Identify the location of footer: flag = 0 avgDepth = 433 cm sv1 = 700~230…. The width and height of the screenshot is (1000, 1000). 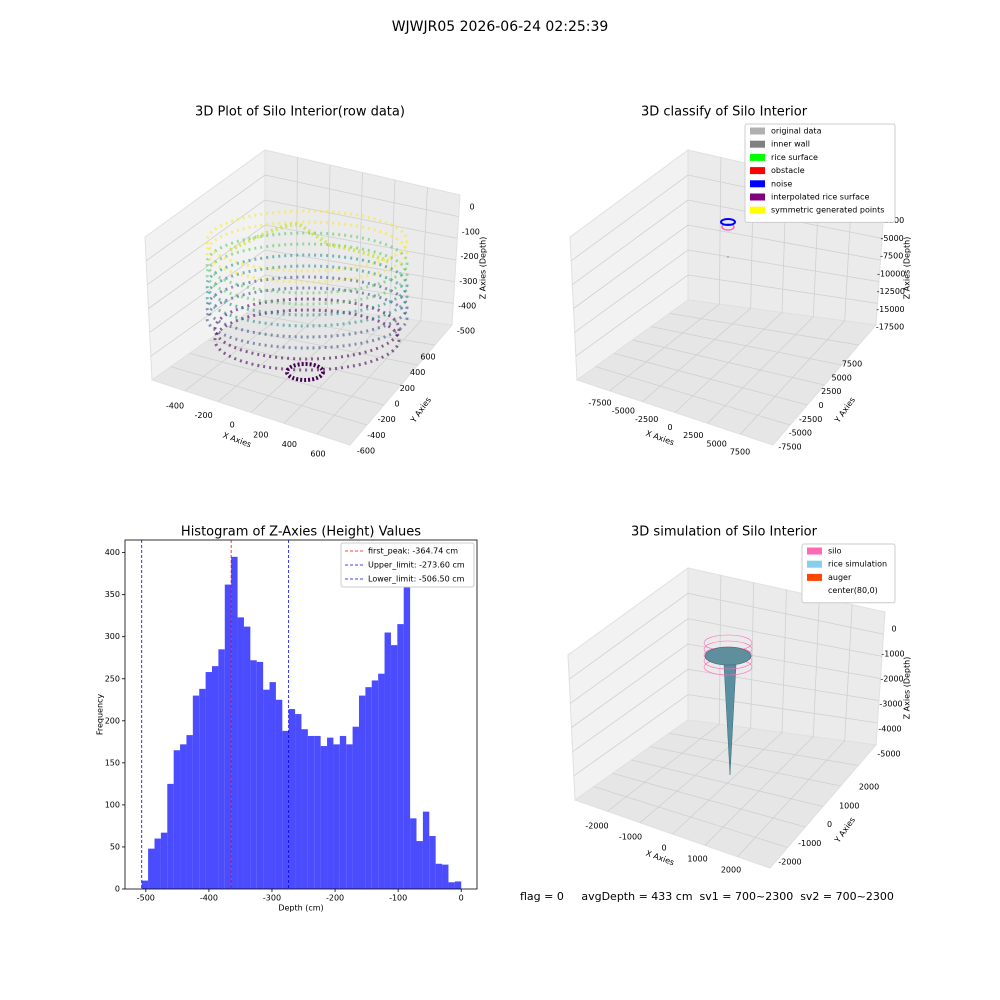
(707, 896).